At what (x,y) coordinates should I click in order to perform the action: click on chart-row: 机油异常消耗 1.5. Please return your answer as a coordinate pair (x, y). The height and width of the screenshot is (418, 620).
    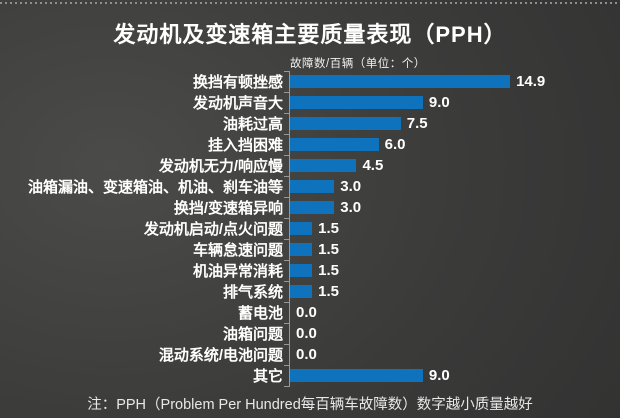
    Looking at the image, I should click on (312, 270).